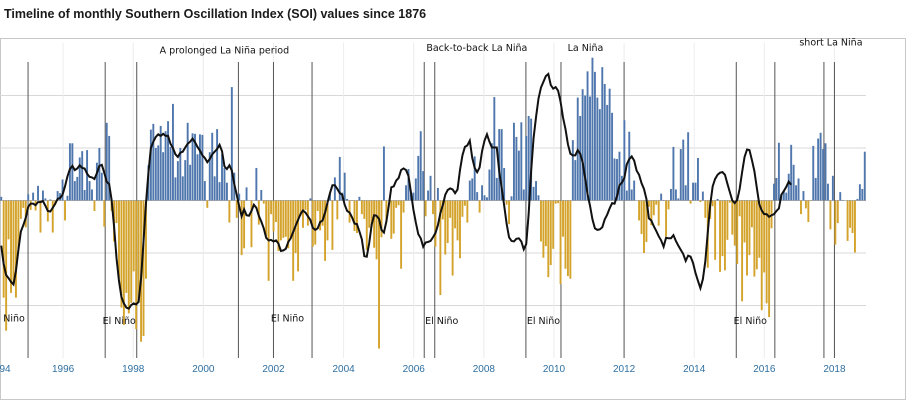 The width and height of the screenshot is (906, 400). Describe the element at coordinates (834, 369) in the screenshot. I see `x-tick-label: 2018` at that location.